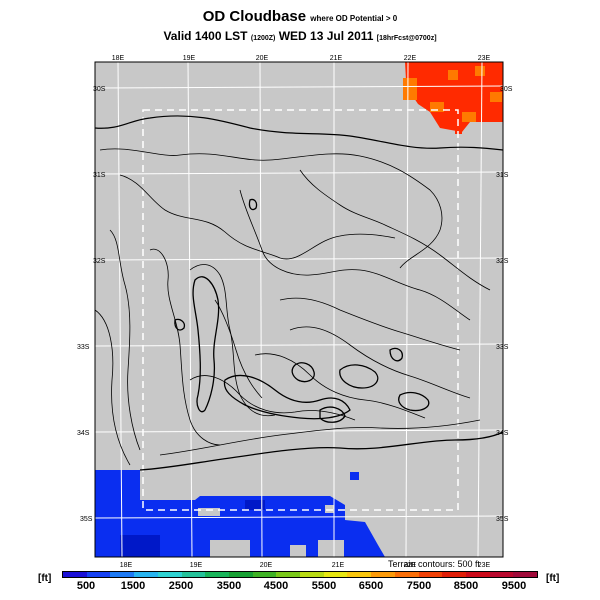 This screenshot has height=600, width=600. Describe the element at coordinates (91, 304) in the screenshot. I see `lat-labels-left: 30S 31S 32S 33S 34S 35S` at that location.